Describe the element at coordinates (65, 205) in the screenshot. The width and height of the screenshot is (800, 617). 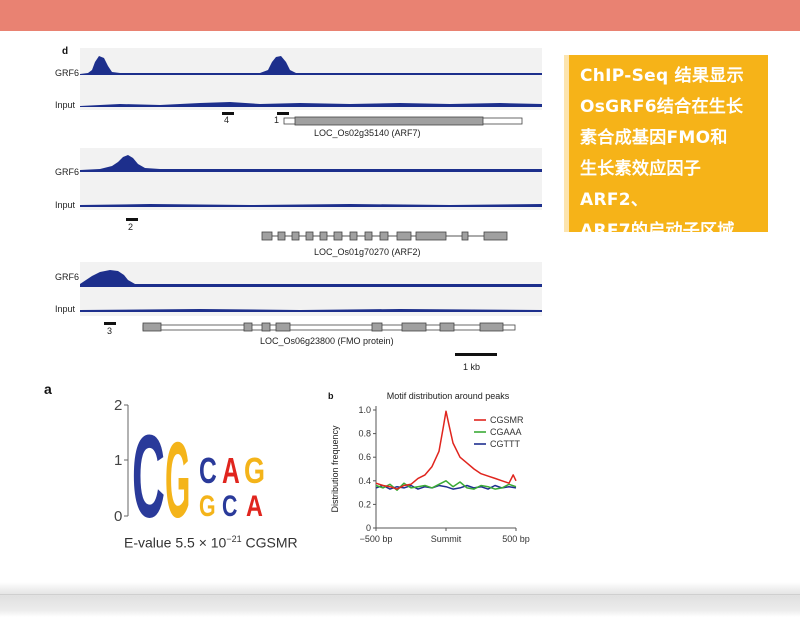
I see `track2-input-label: Input` at that location.